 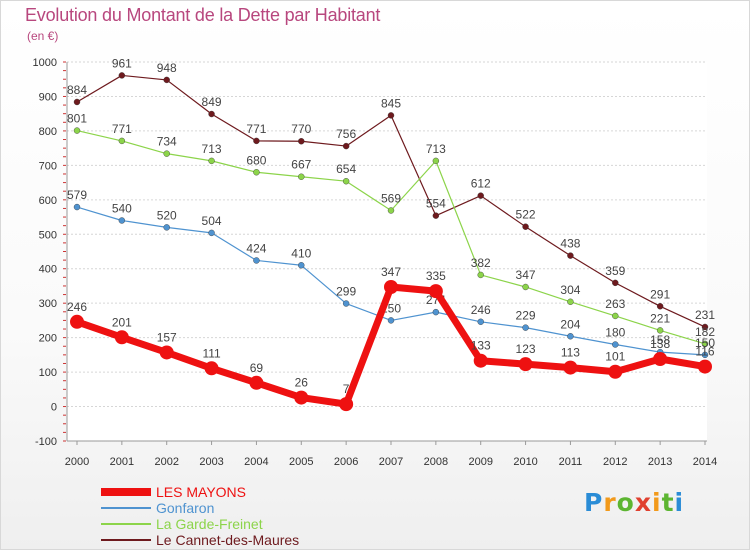 What do you see at coordinates (346, 134) in the screenshot?
I see `data-label: 756` at bounding box center [346, 134].